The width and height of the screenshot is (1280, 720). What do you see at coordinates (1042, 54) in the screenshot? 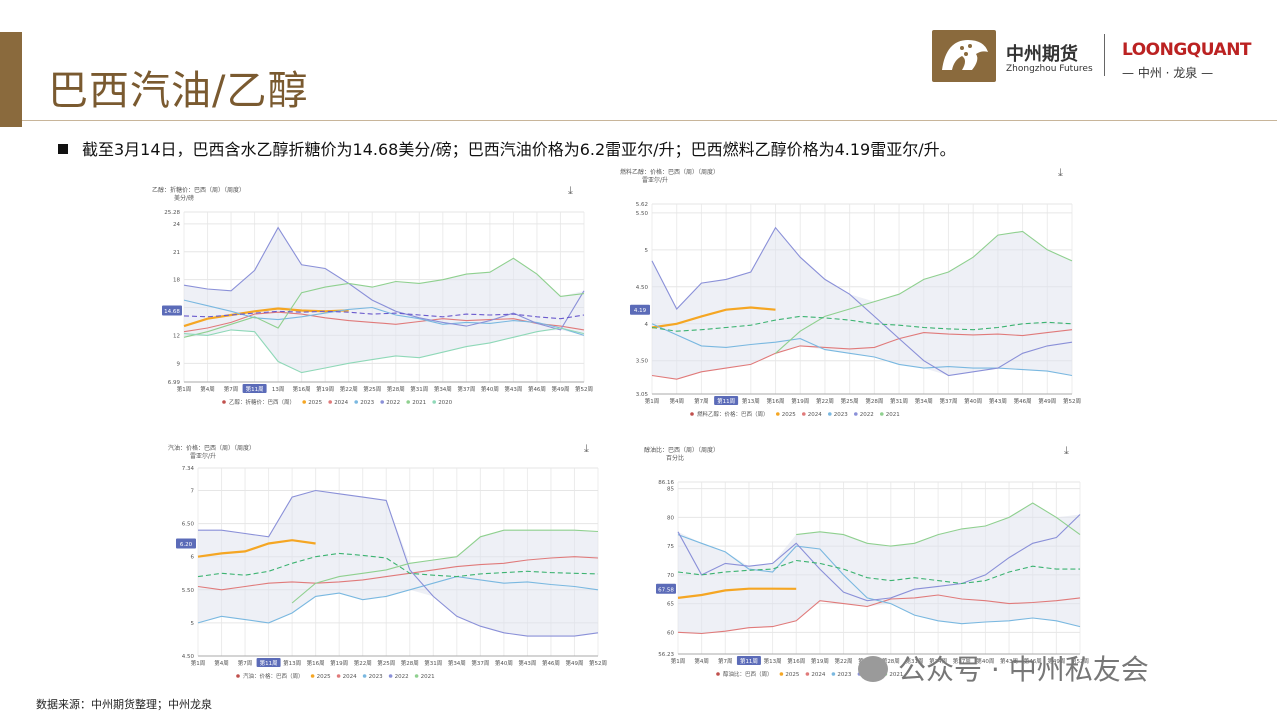
I see `logo-cn-name: 中州期货` at bounding box center [1042, 54].